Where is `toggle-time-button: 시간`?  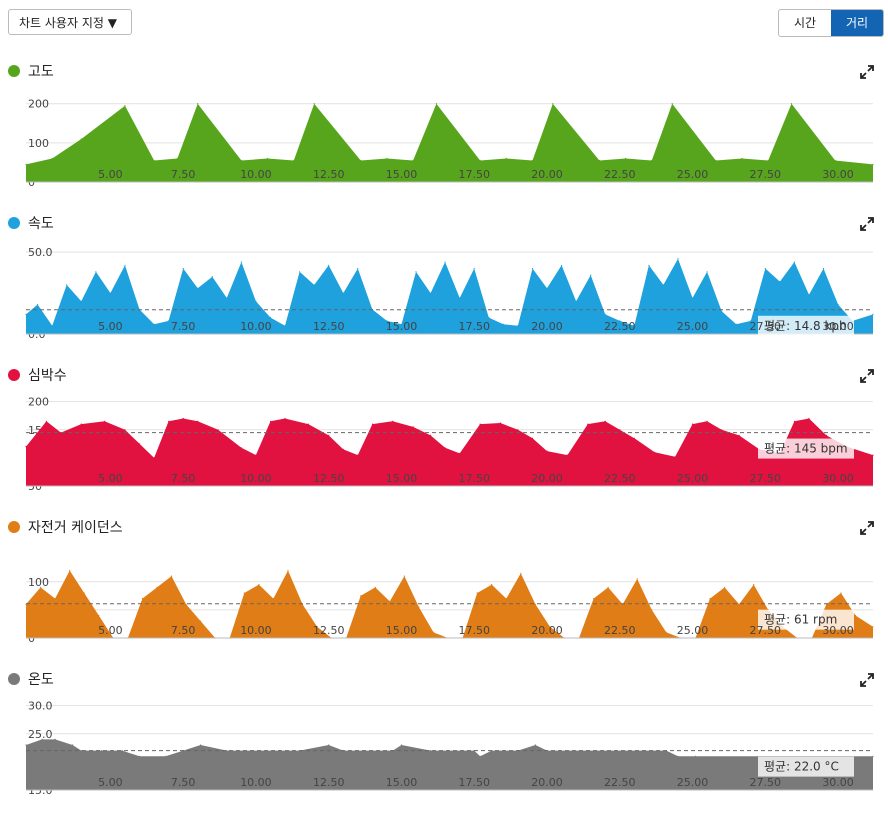 toggle-time-button: 시간 is located at coordinates (805, 23).